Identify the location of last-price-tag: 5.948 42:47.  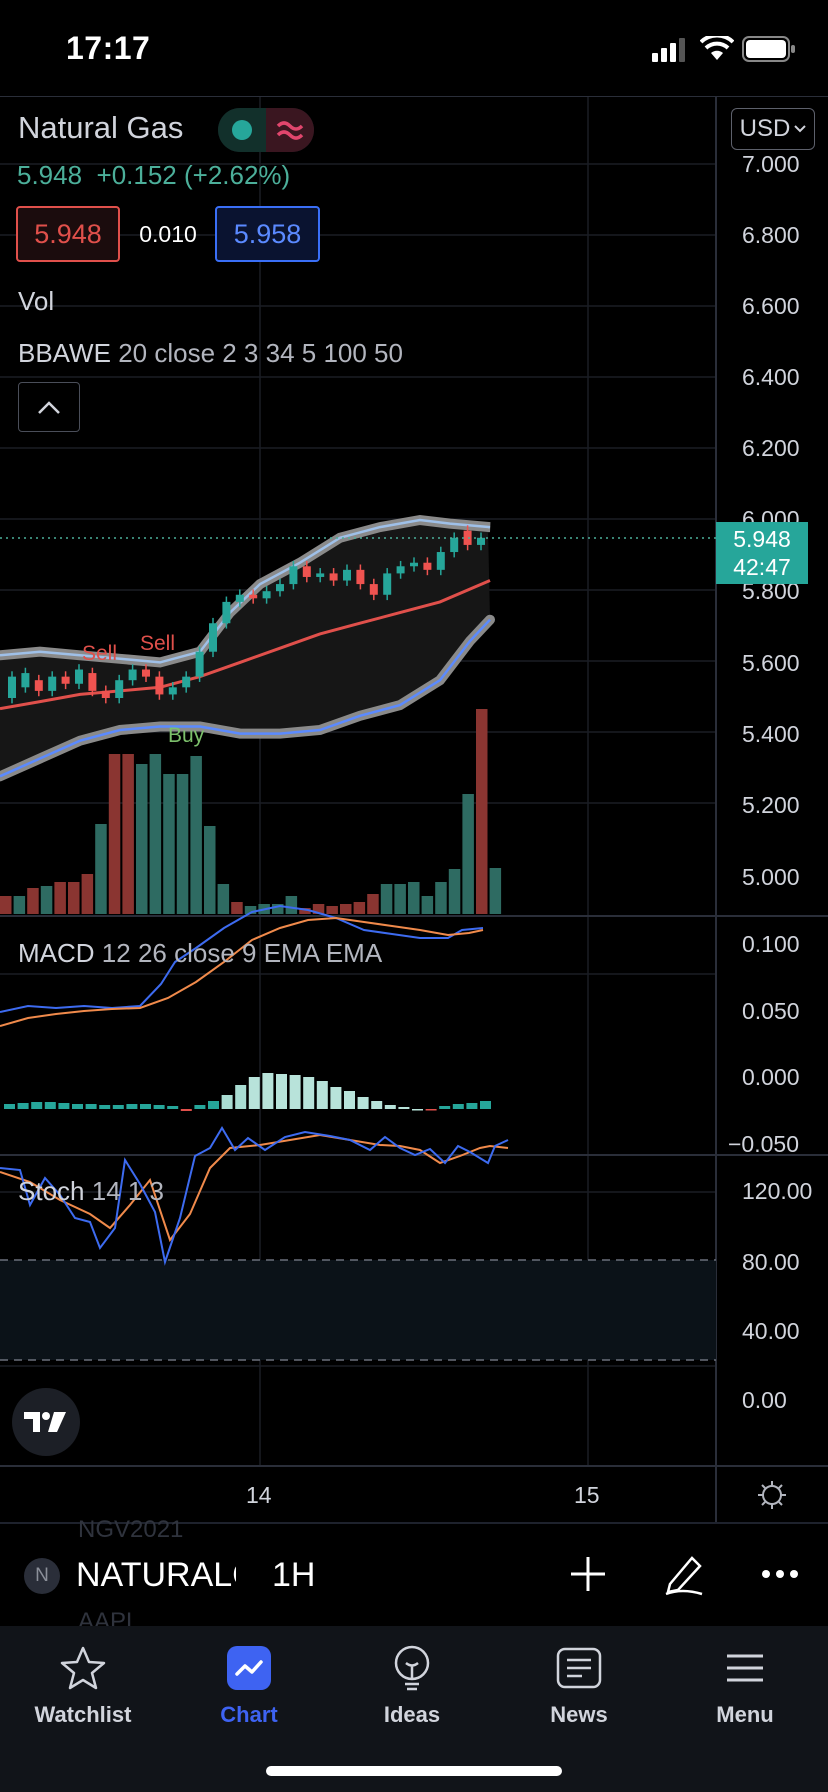
(762, 553).